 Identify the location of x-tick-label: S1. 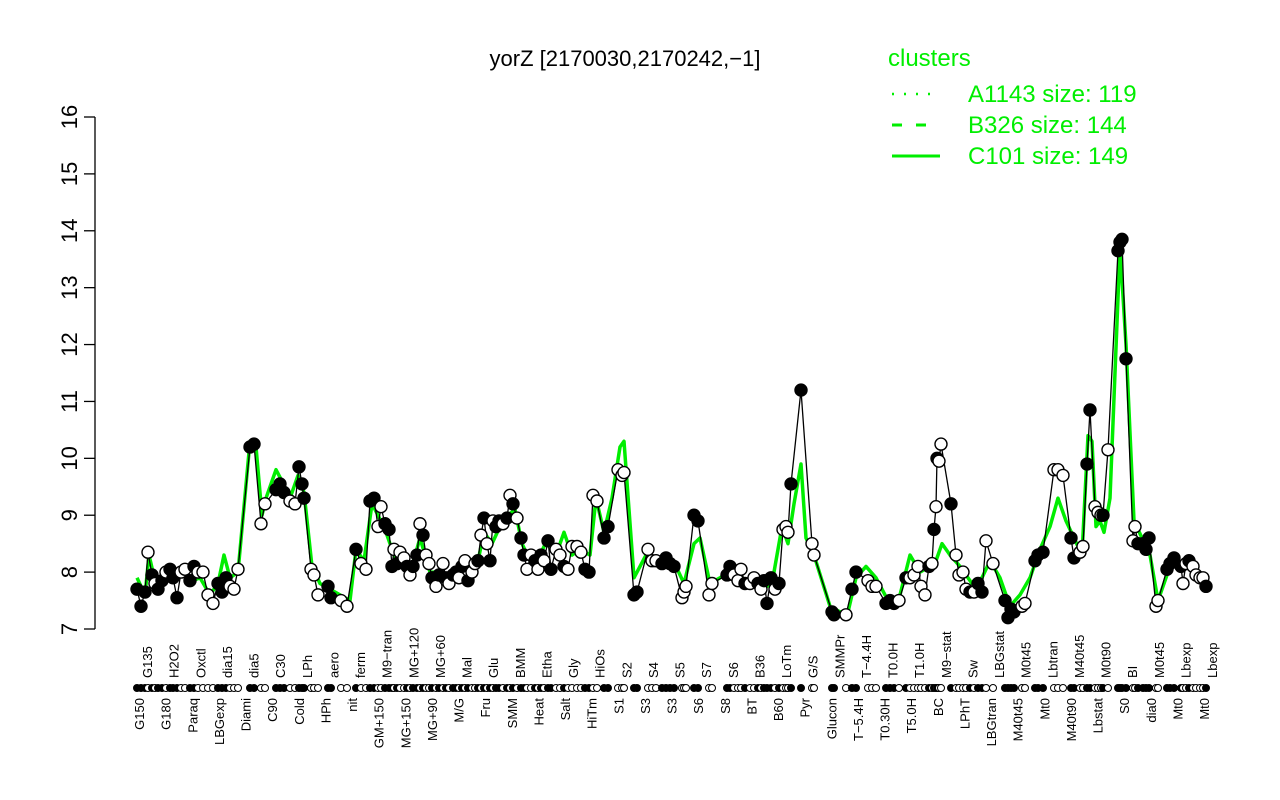
(618, 706).